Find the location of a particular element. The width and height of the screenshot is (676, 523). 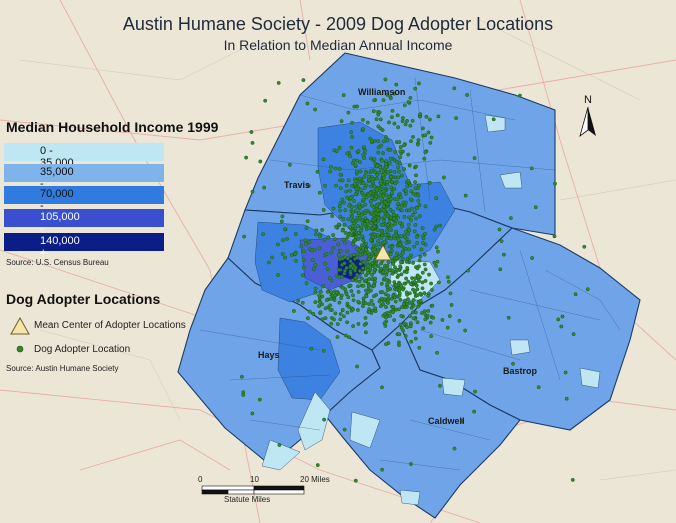

scale-tick-20: 20 Miles is located at coordinates (315, 479).